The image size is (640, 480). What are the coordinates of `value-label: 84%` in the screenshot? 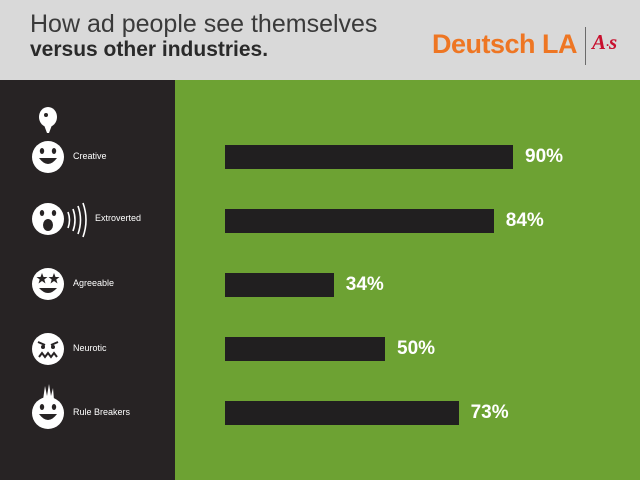 It's located at (524, 220).